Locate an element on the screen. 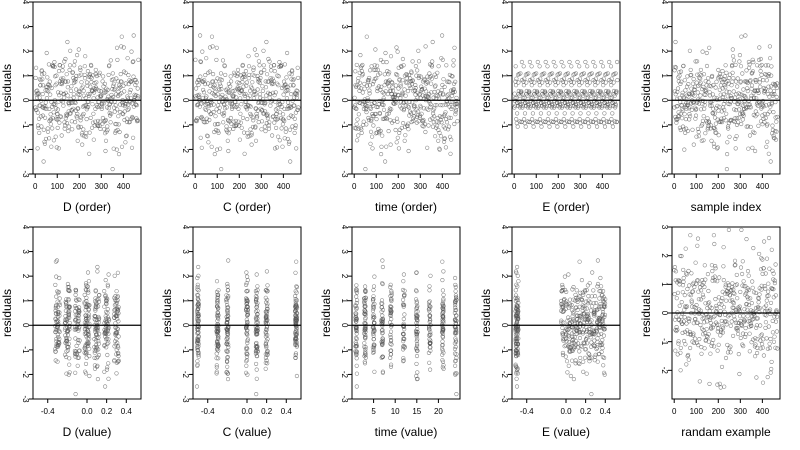 The height and width of the screenshot is (450, 800). x-tick-label: 300 is located at coordinates (581, 186).